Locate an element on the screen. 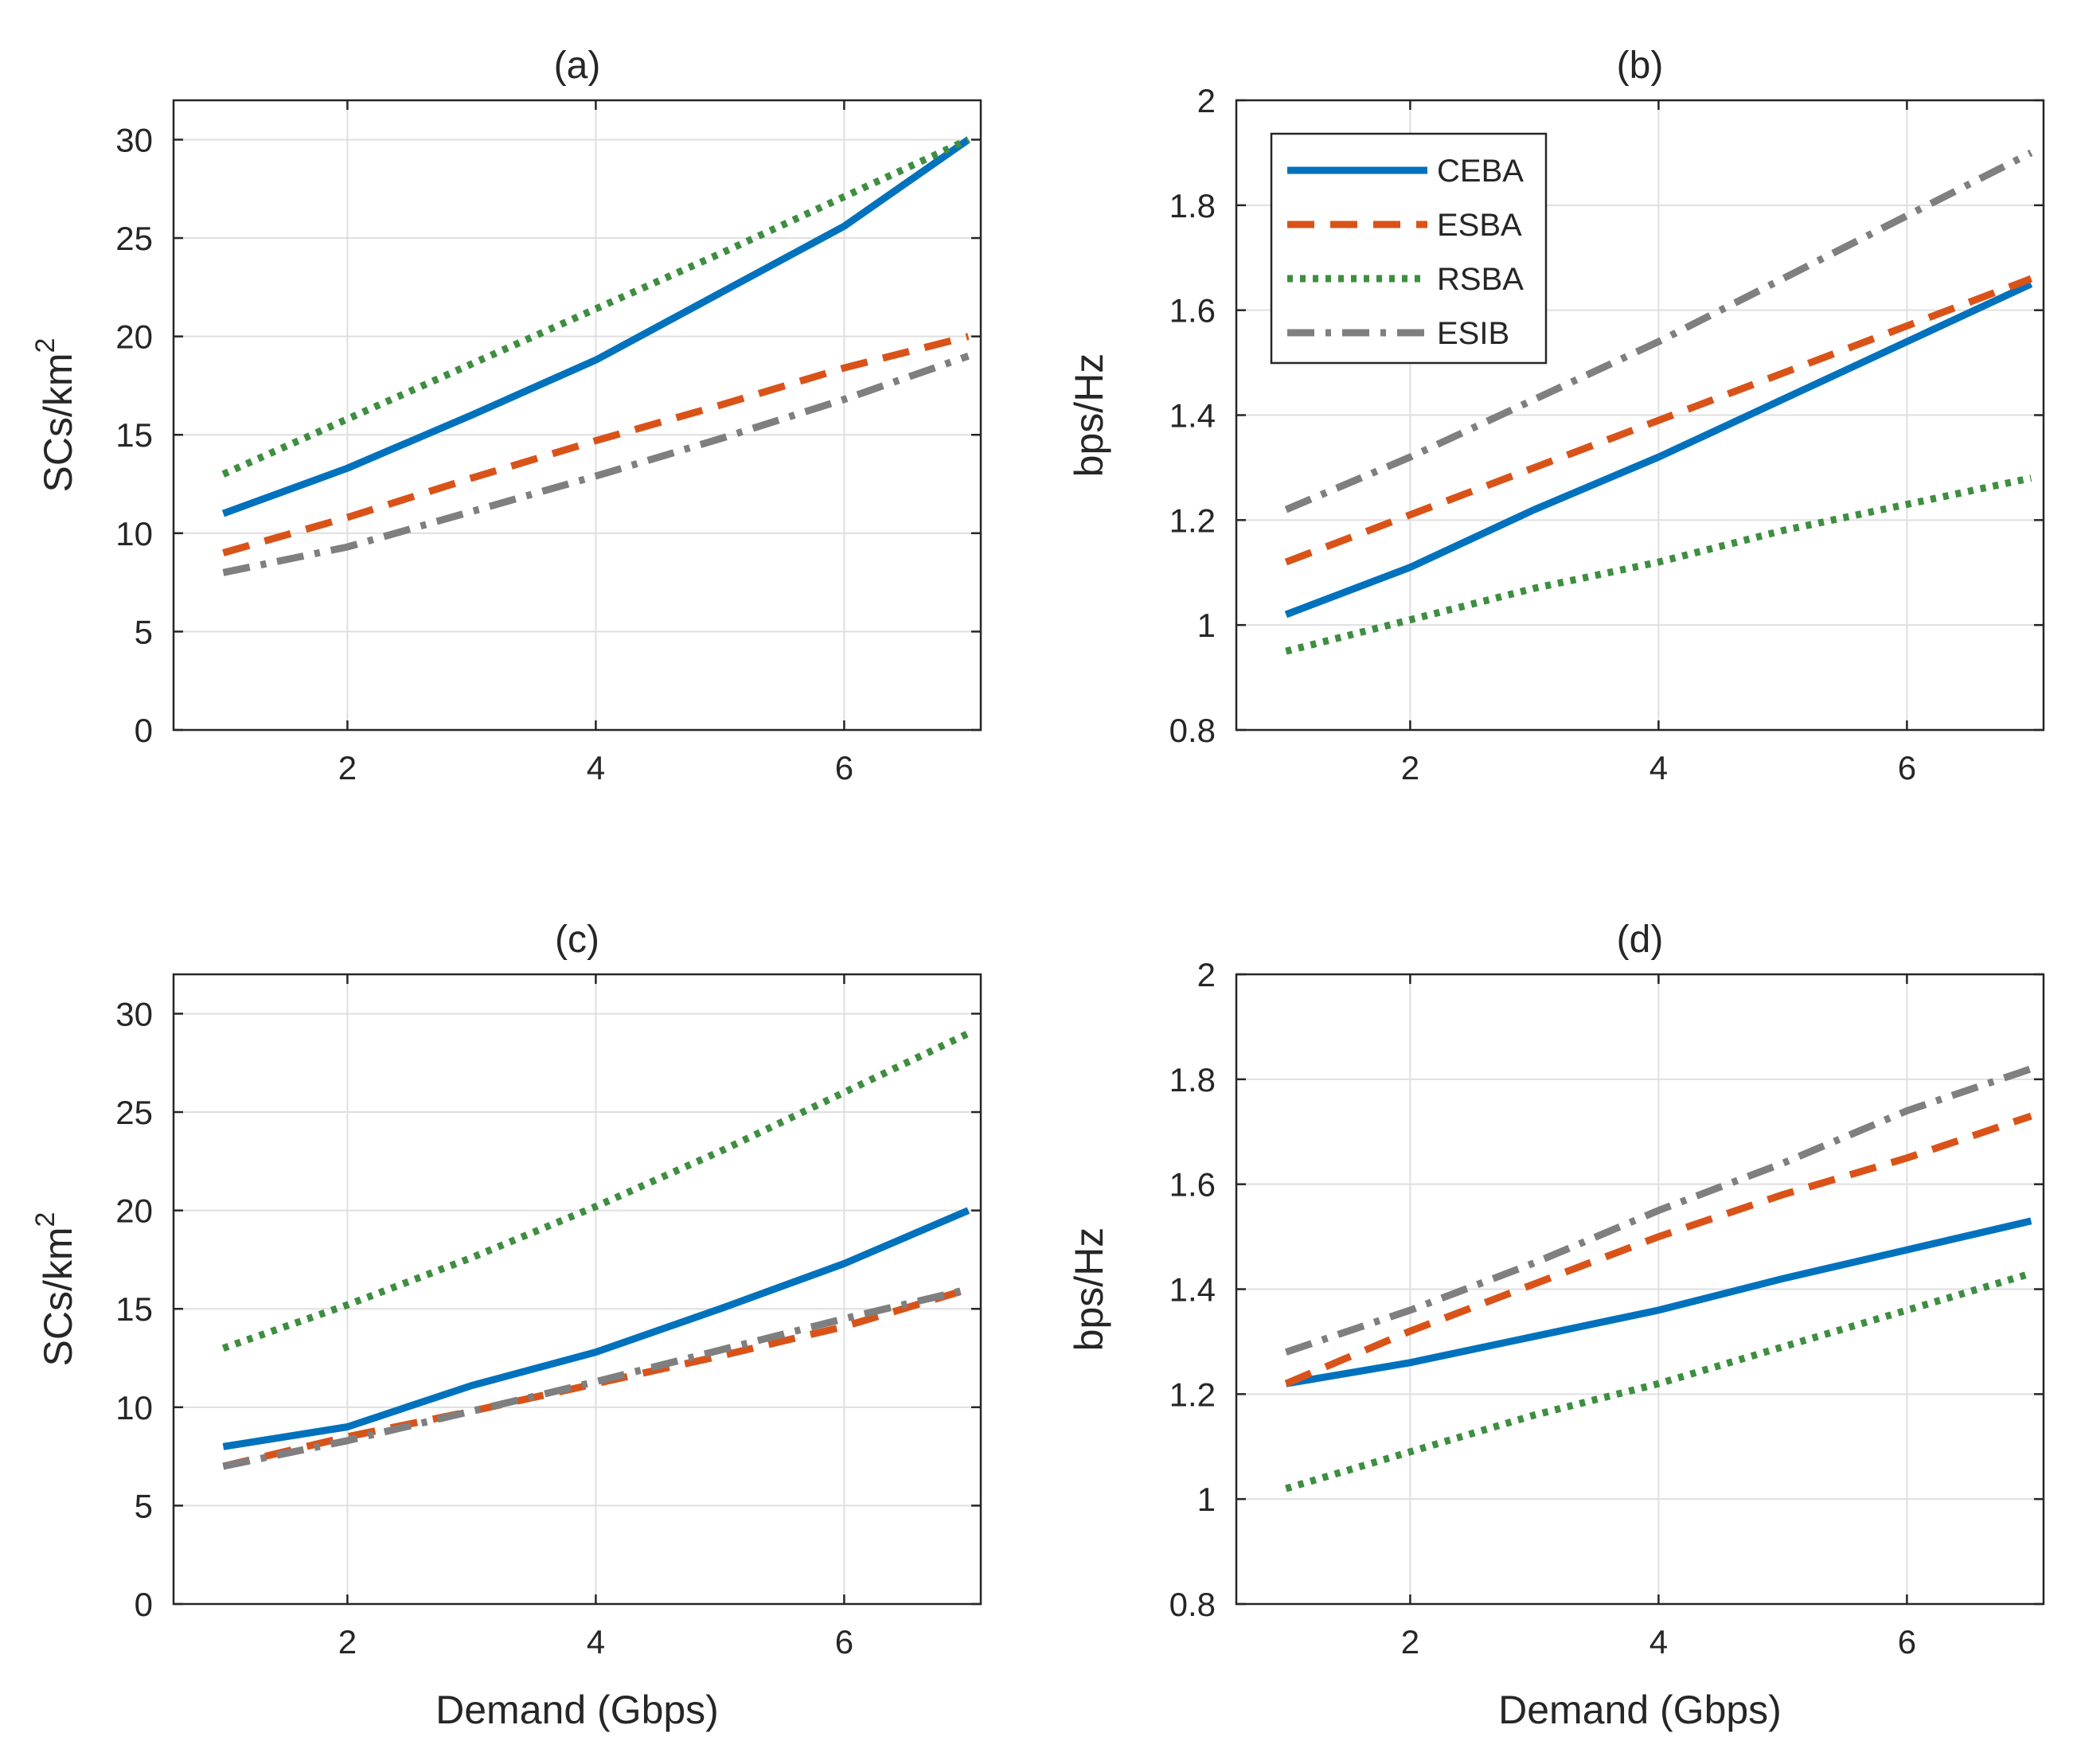 The width and height of the screenshot is (2073, 1764). legend-label-esib: ESIB is located at coordinates (1473, 333).